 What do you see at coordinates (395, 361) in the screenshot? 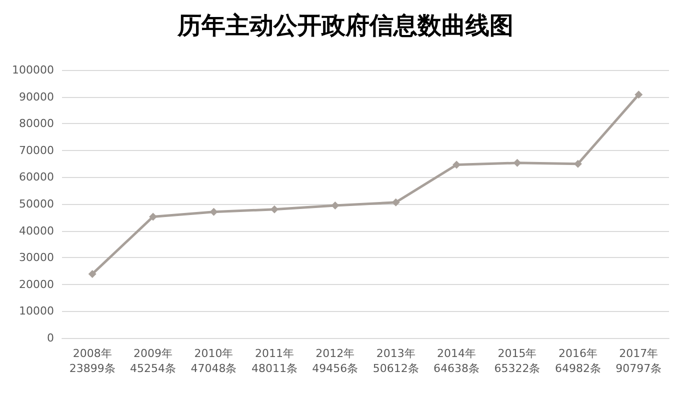
I see `x-tick-label: 2013年 50612条` at bounding box center [395, 361].